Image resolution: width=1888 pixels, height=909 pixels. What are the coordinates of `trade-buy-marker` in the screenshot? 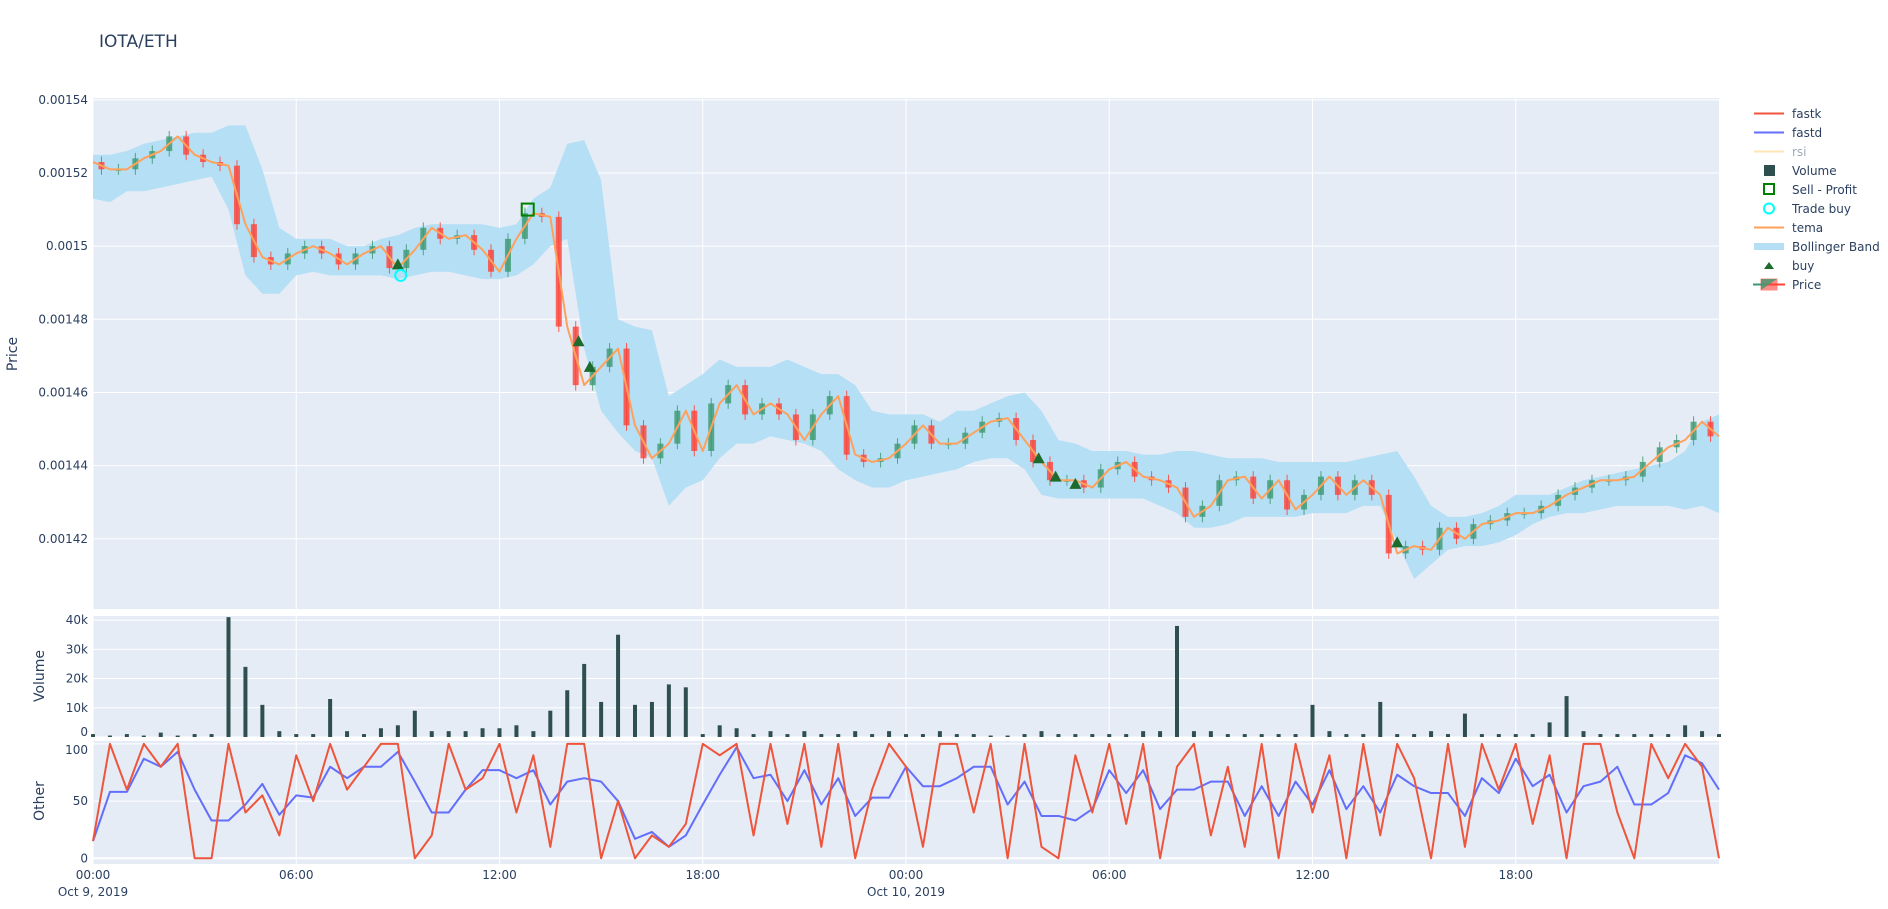 It's located at (401, 275).